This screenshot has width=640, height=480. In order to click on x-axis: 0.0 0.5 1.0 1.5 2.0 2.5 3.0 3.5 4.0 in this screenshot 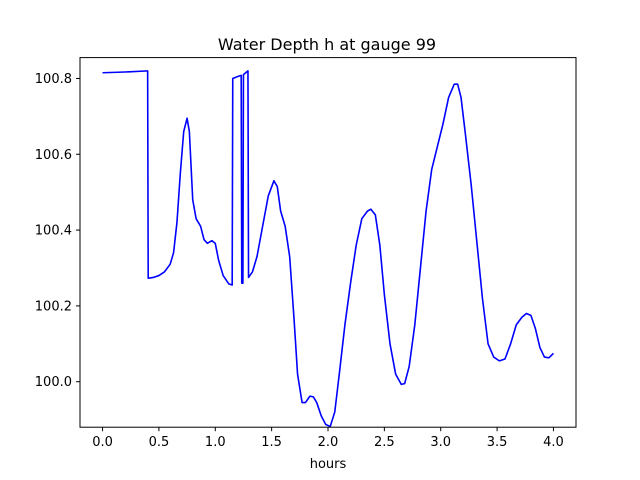, I will do `click(328, 438)`.